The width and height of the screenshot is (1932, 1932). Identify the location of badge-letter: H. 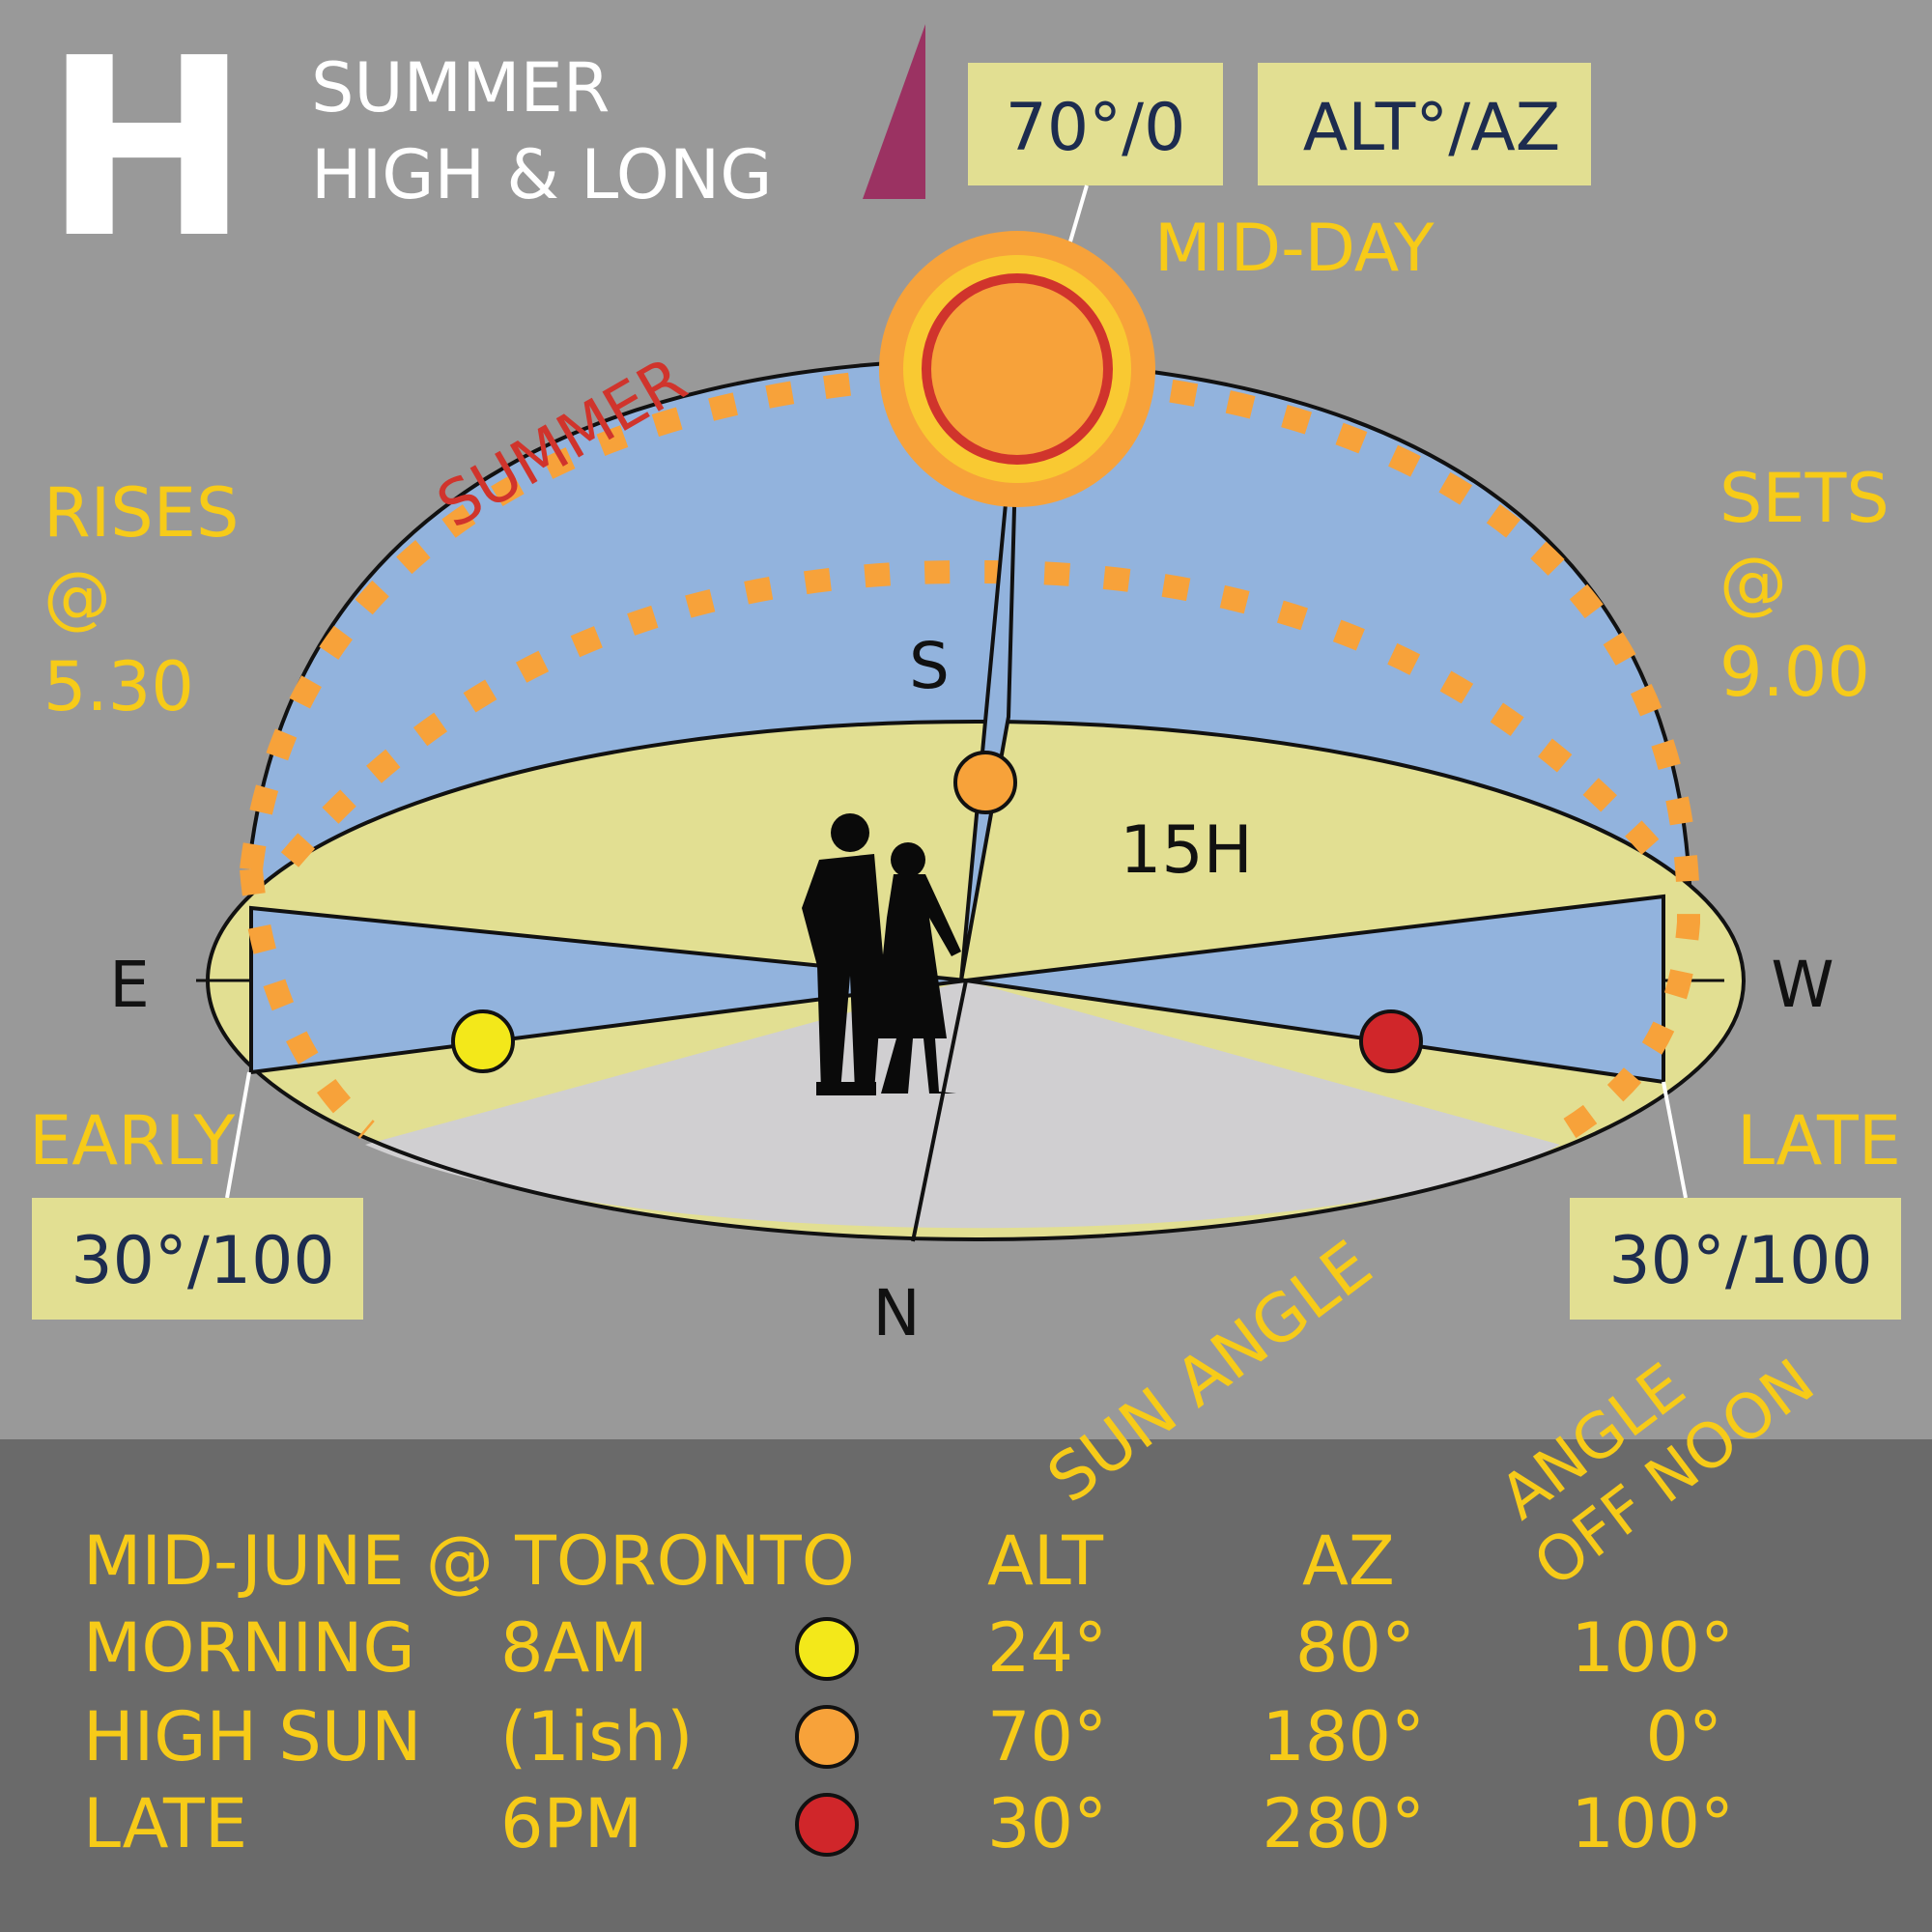
(146, 149).